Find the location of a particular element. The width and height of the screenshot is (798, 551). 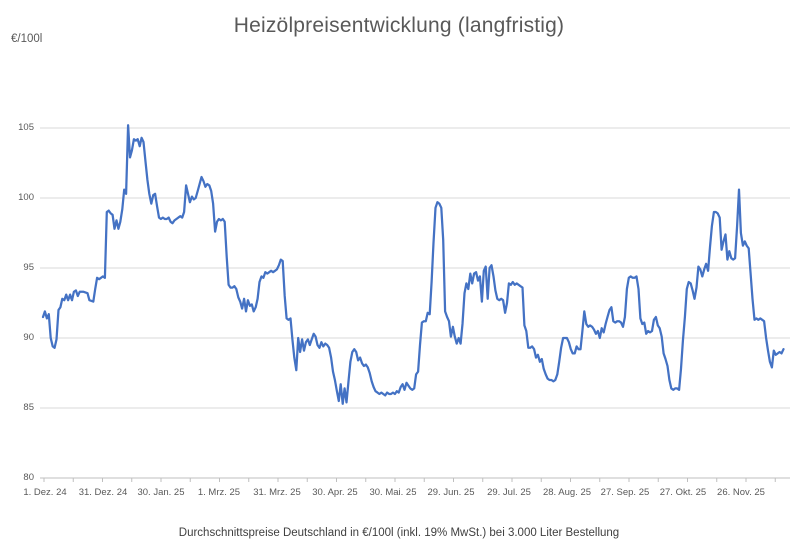

y-axis-label: 80 is located at coordinates (28, 477).